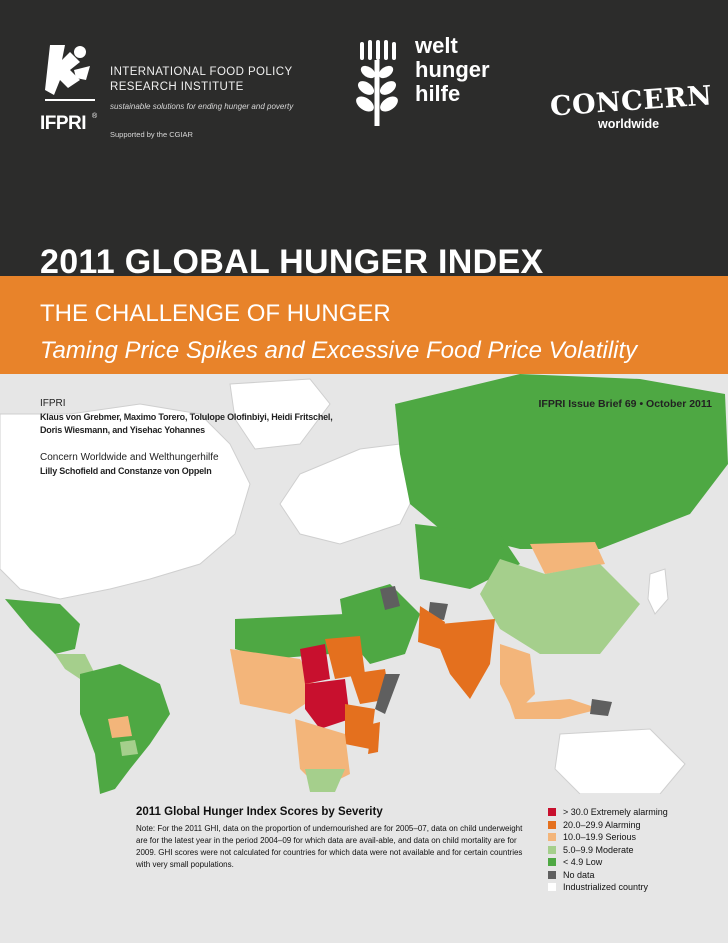 The height and width of the screenshot is (943, 728). Describe the element at coordinates (345, 657) in the screenshot. I see `sudan-region` at that location.